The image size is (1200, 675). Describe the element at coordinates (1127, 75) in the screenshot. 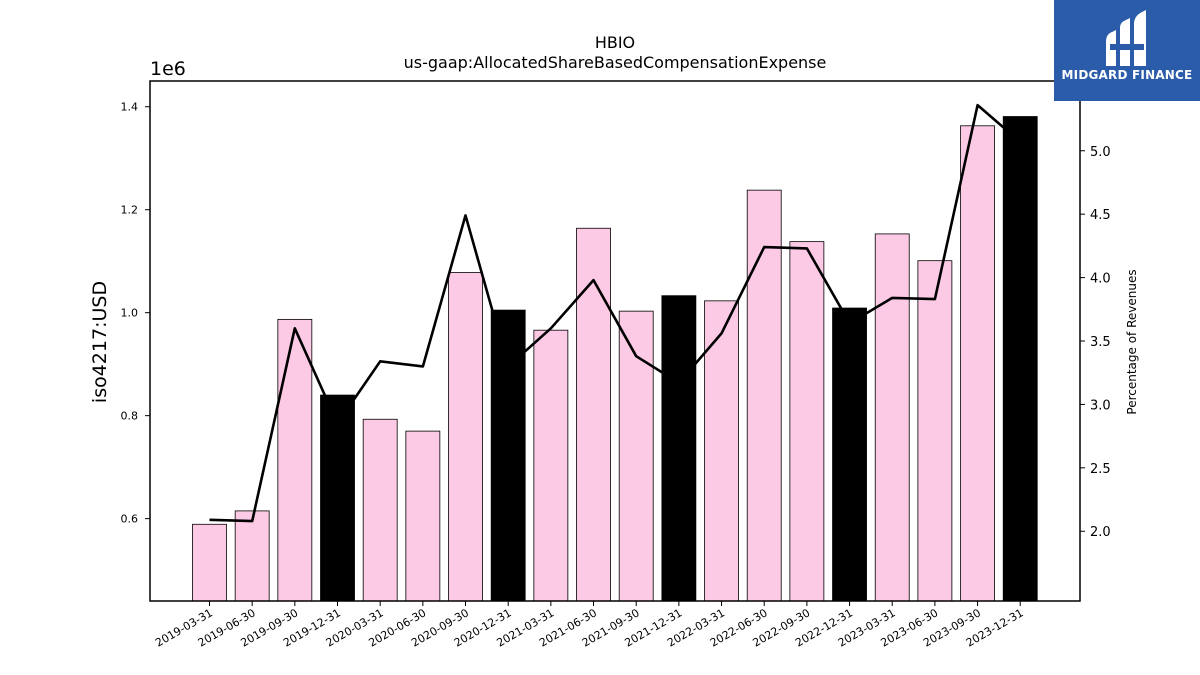

I see `logo-text: MIDGARD FINANCE` at that location.